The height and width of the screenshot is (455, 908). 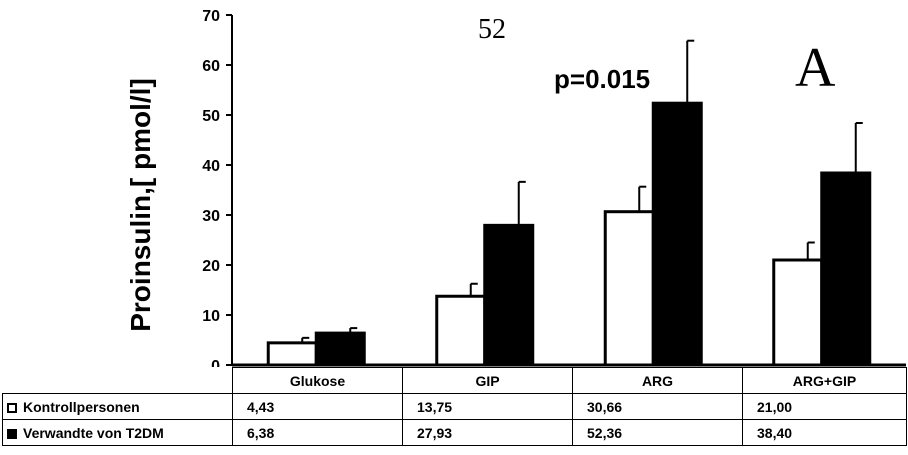 I want to click on page-number: 52, so click(x=492, y=29).